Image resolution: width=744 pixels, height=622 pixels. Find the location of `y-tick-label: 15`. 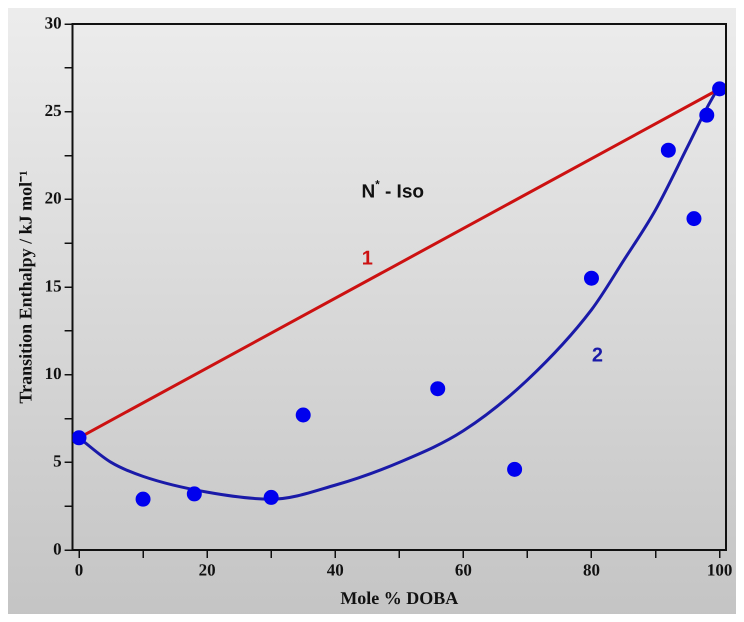

y-tick-label: 15 is located at coordinates (53, 286).